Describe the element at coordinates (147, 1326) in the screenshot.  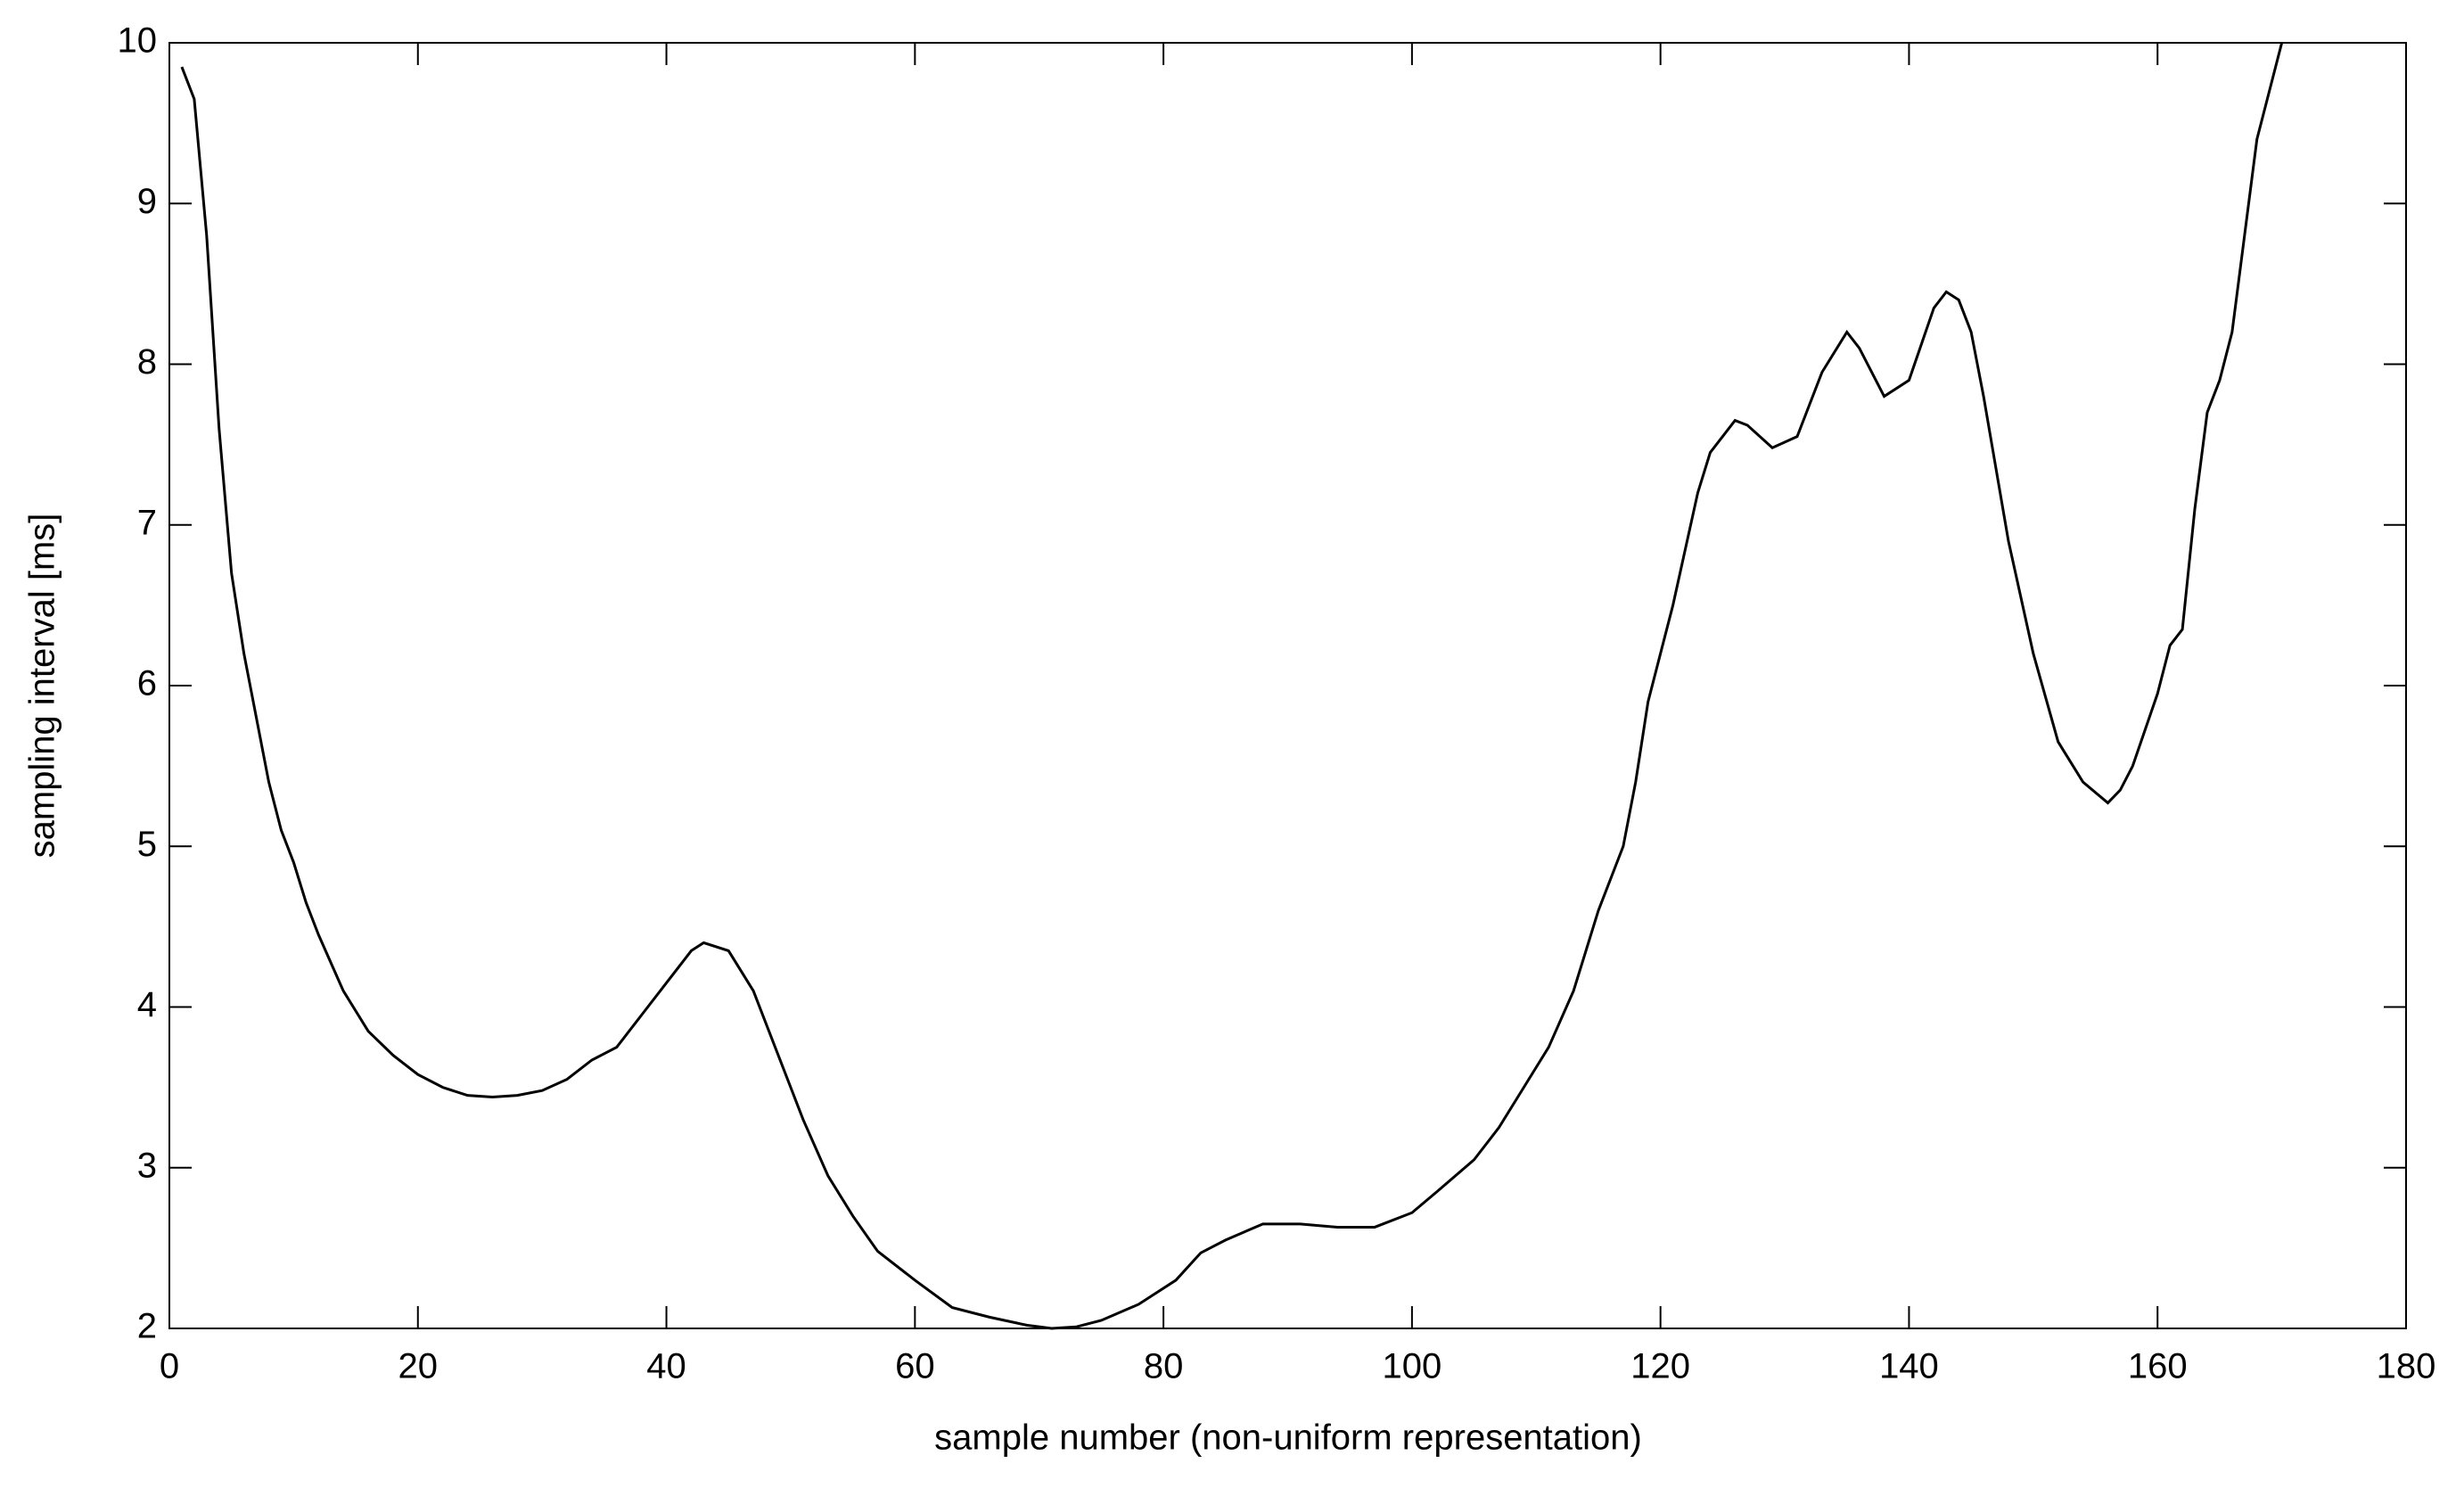
I see `y-tick-label: 2` at that location.